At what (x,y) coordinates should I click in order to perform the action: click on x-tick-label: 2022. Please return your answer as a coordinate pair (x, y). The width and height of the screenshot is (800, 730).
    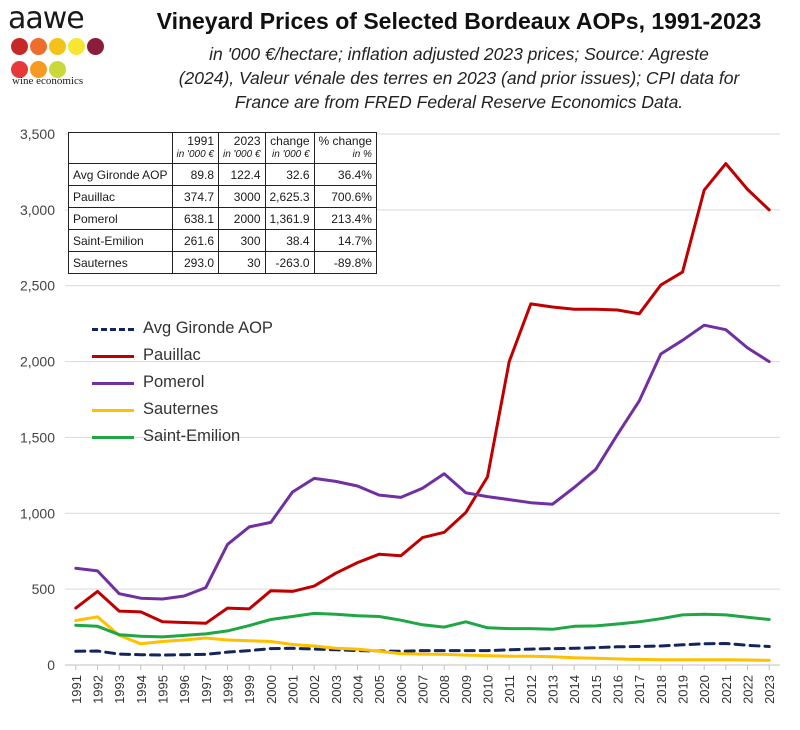
    Looking at the image, I should click on (748, 689).